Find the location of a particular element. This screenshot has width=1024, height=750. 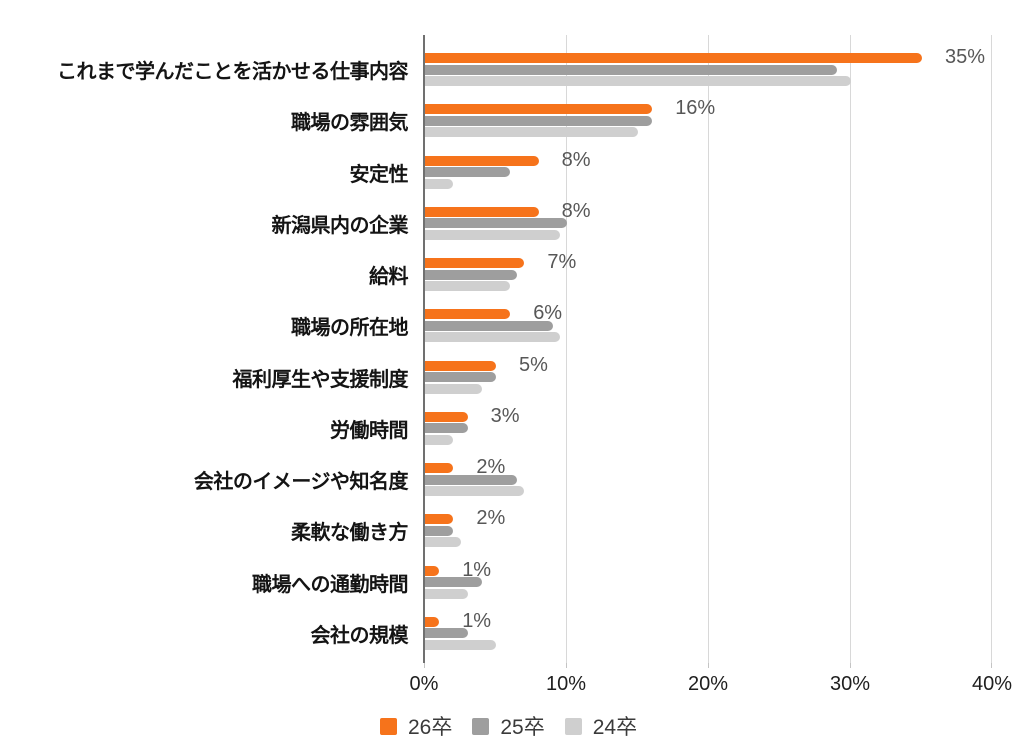

bar-group: 3% is located at coordinates (709, 428).